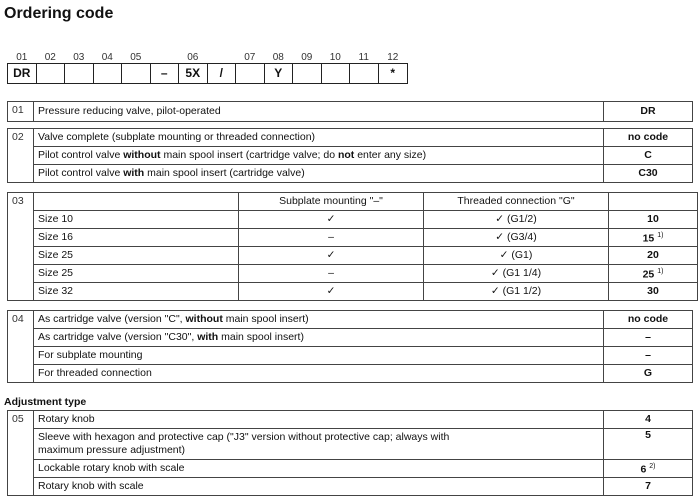 Image resolution: width=700 pixels, height=500 pixels. What do you see at coordinates (20, 111) in the screenshot?
I see `section-number: 01` at bounding box center [20, 111].